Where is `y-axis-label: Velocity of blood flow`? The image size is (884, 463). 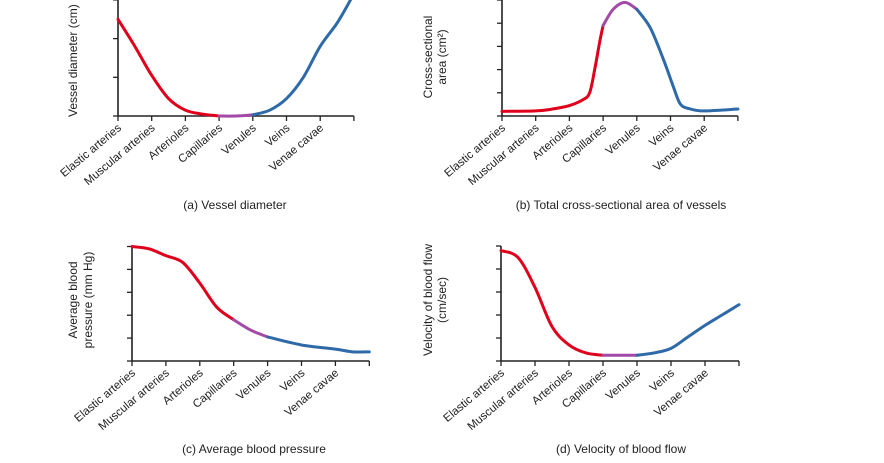 y-axis-label: Velocity of blood flow is located at coordinates (428, 300).